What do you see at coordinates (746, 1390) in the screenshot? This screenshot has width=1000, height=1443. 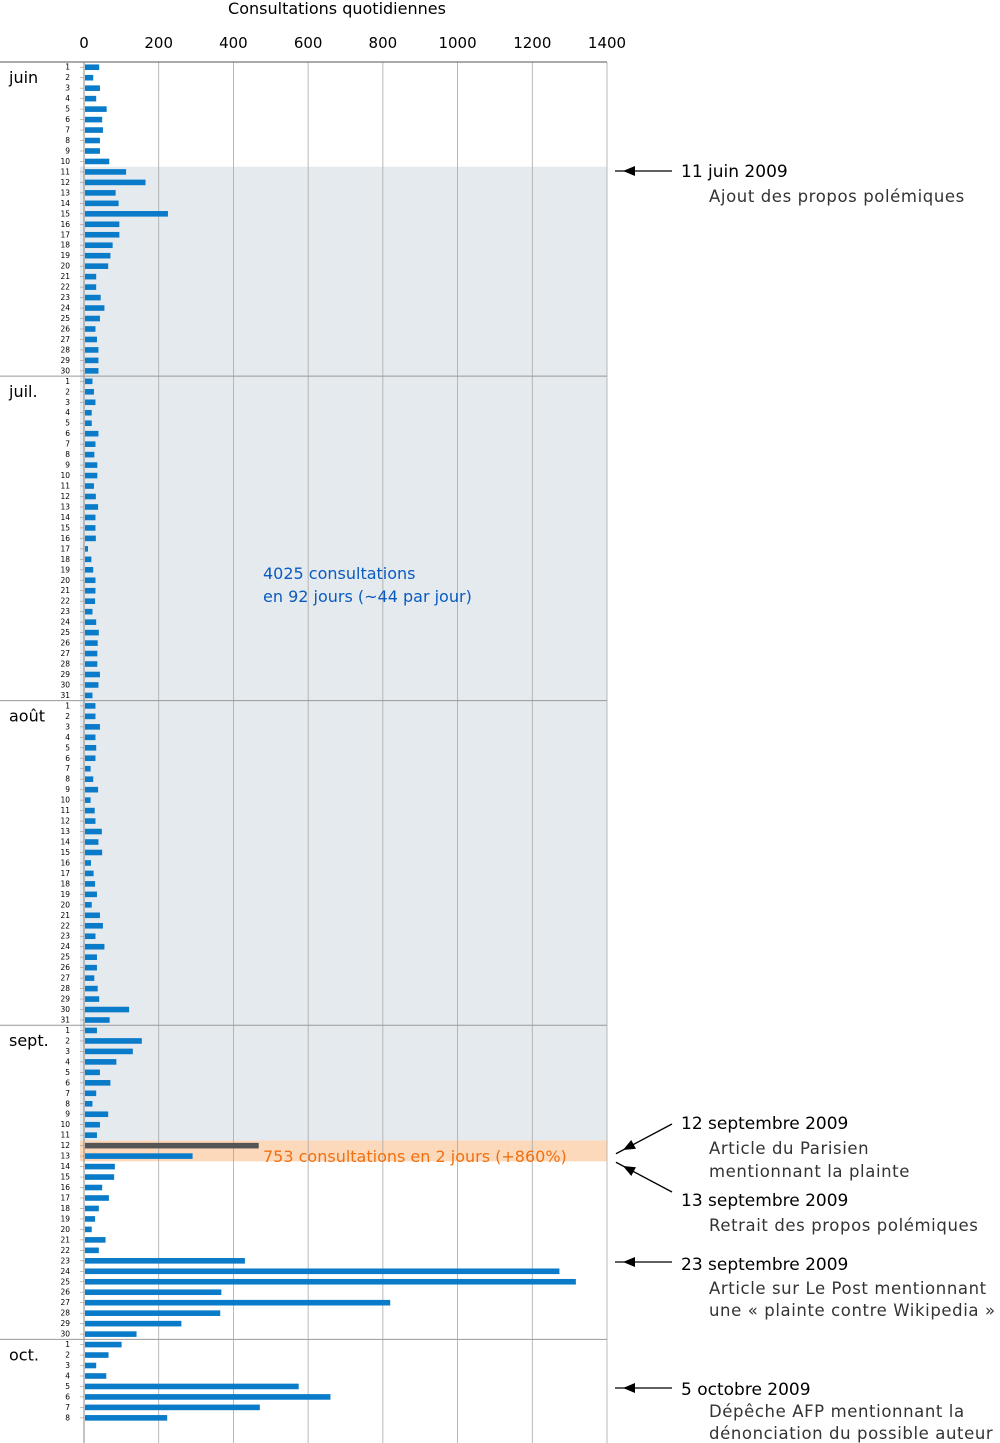 I see `annotation-date: 5 octobre 2009` at bounding box center [746, 1390].